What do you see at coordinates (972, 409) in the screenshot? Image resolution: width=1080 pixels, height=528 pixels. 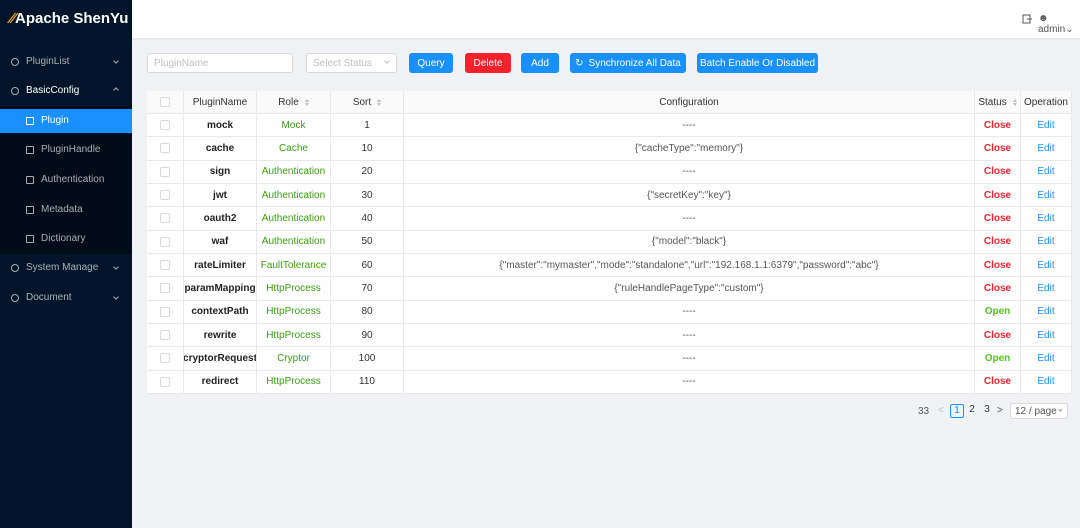 I see `page-number: 2` at bounding box center [972, 409].